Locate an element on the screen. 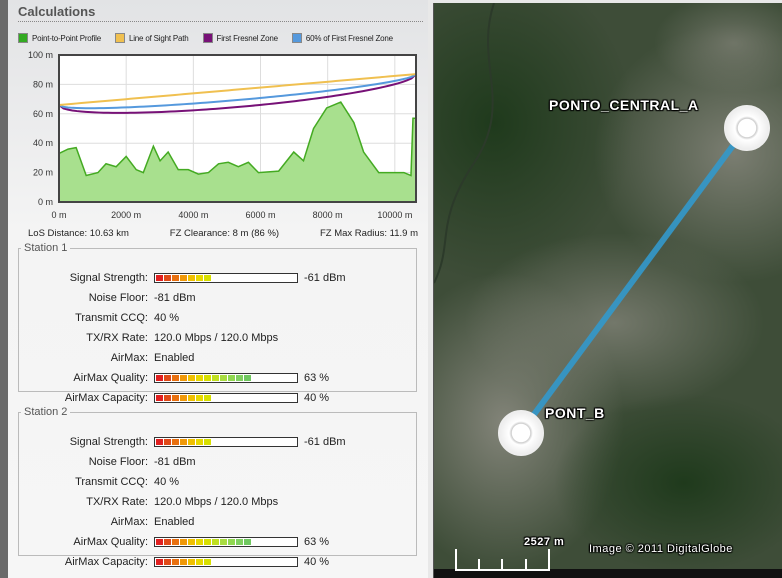  station-row: Transmit CCQ: 40 % is located at coordinates (99, 318).